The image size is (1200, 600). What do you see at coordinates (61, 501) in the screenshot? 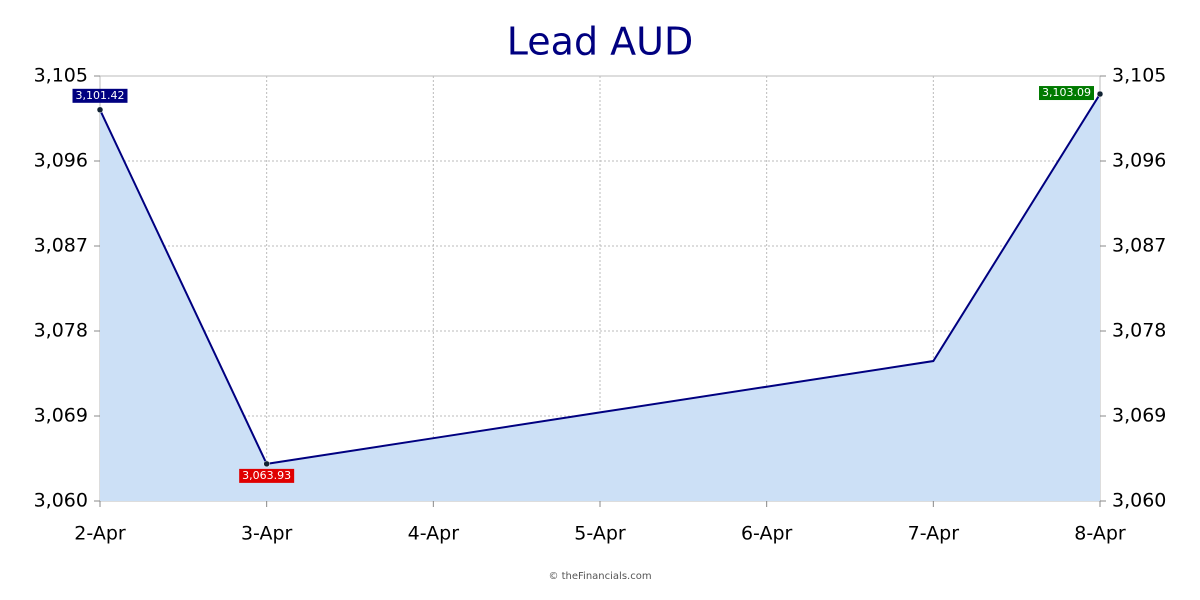
I see `y-tick-label: 3,060` at bounding box center [61, 501].